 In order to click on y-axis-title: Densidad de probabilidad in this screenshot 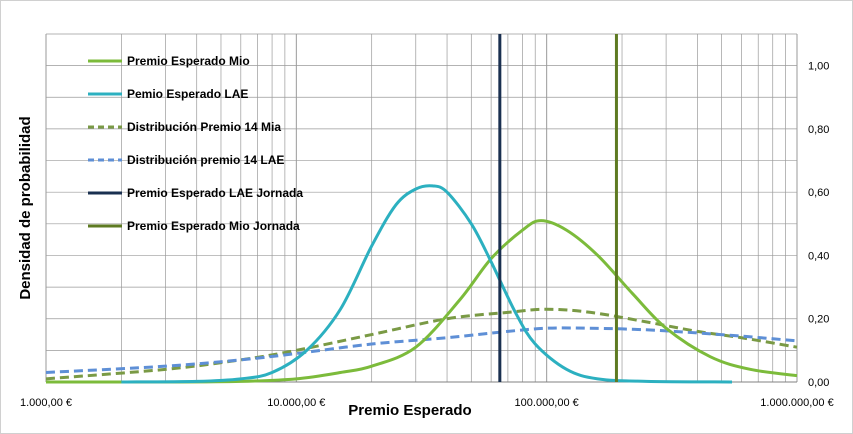, I will do `click(25, 207)`.